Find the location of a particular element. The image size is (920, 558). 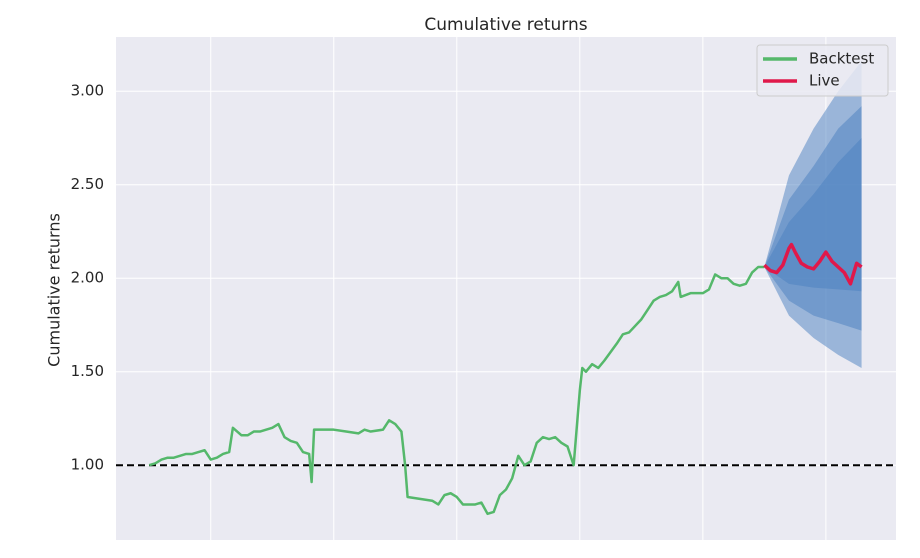

y-tick-label: 3.00 is located at coordinates (87, 91).